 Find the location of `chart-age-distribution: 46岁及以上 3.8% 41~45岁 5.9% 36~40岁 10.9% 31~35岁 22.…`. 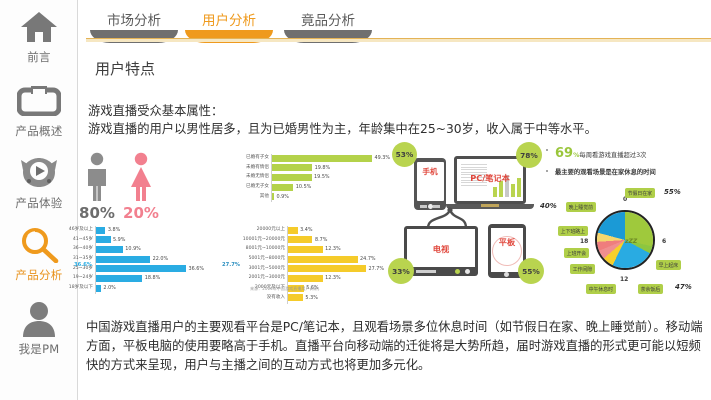

chart-age-distribution: 46岁及以上 3.8% 41~45岁 5.9% 36~40岁 10.9% 31~35岁 22.… is located at coordinates (136, 260).